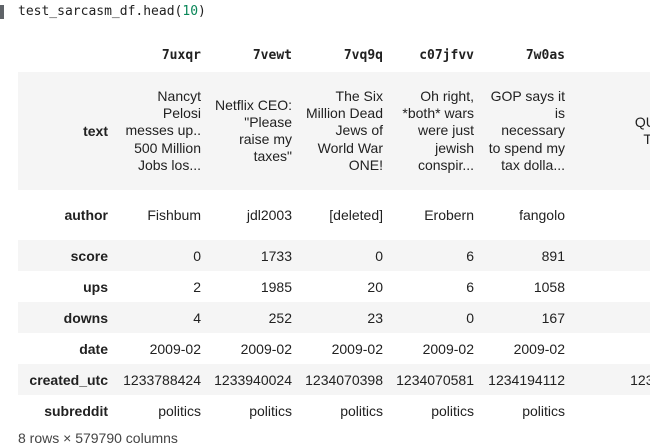 This screenshot has width=650, height=448. I want to click on cell-text-line: QUESTION, so click(642, 121).